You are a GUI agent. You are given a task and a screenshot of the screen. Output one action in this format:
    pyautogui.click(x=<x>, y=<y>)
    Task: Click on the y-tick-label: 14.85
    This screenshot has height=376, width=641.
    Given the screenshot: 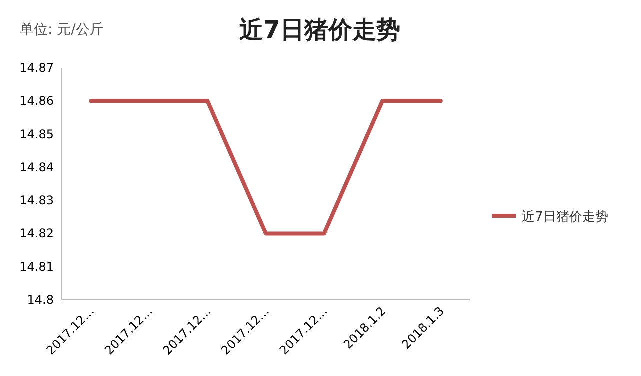 What is the action you would take?
    pyautogui.click(x=37, y=134)
    